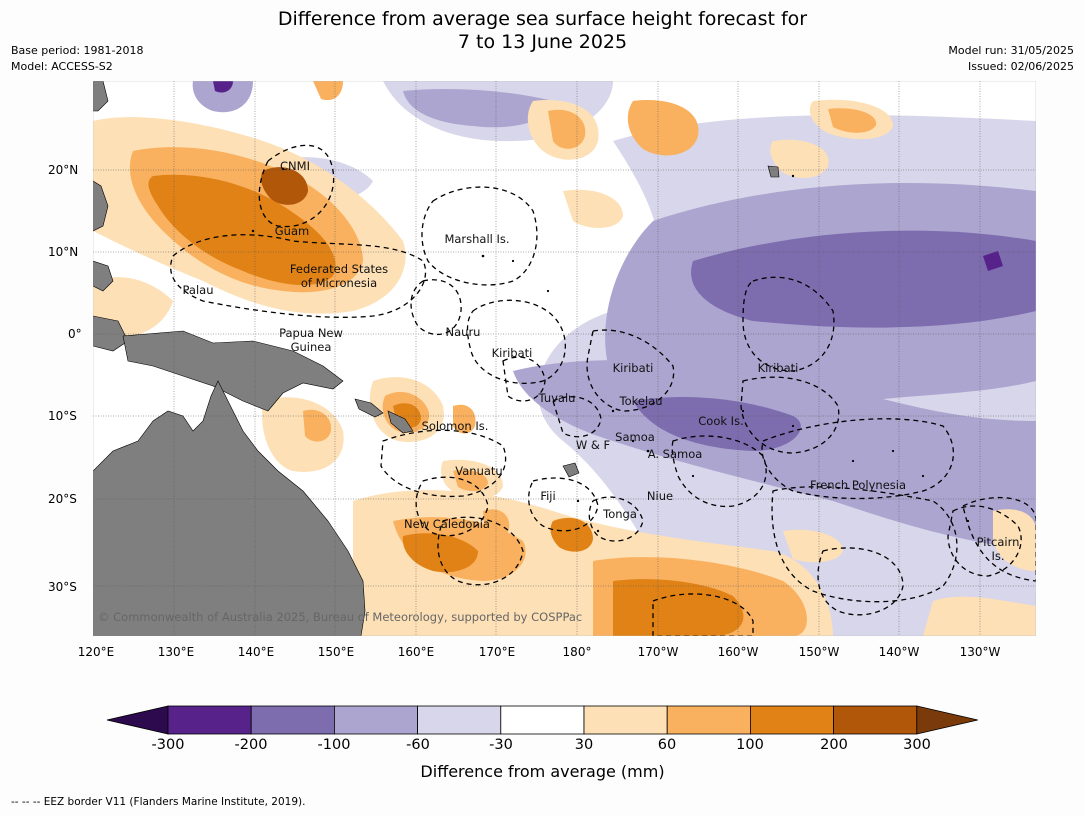 This screenshot has height=816, width=1085. I want to click on meta-left: Base period: 1981-2018 Model: ACCESS-S2, so click(77, 59).